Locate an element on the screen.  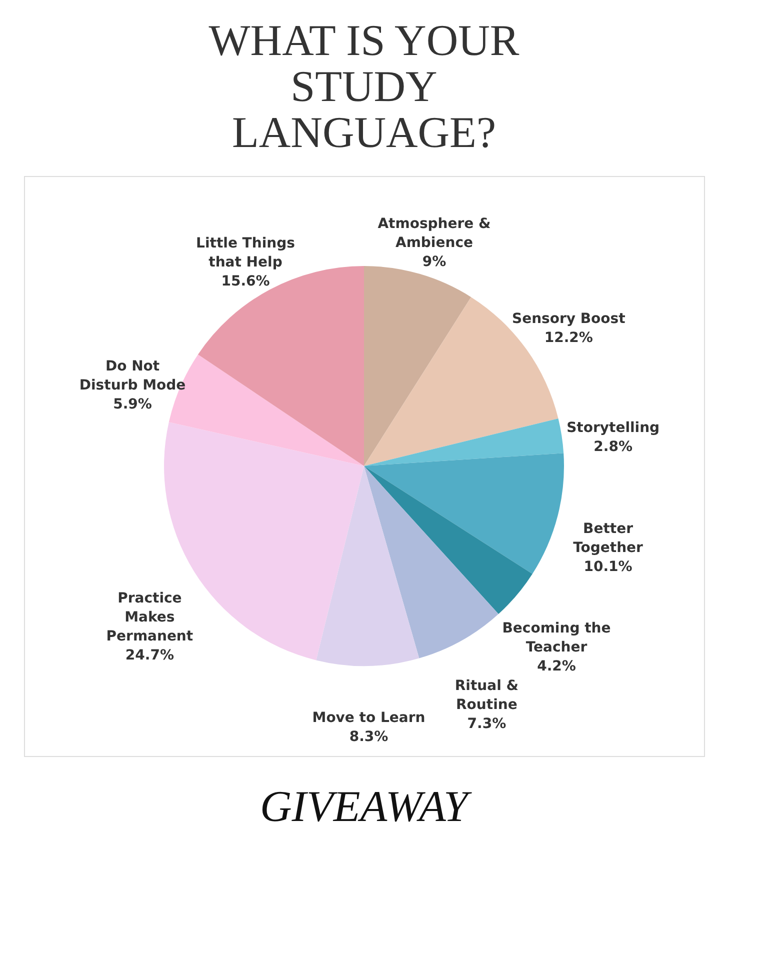
data-label: 5.9% is located at coordinates (132, 404).